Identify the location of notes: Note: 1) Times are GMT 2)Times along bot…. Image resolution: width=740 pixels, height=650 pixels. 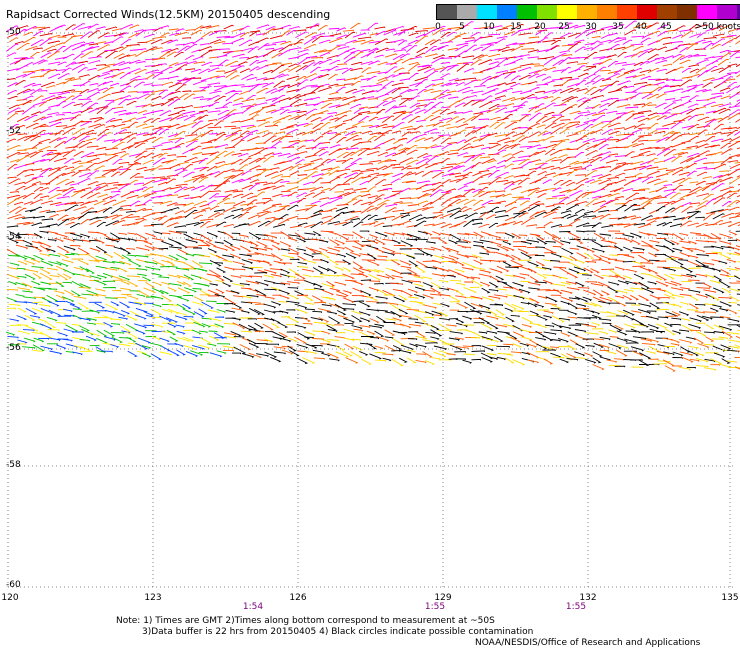
(324, 627).